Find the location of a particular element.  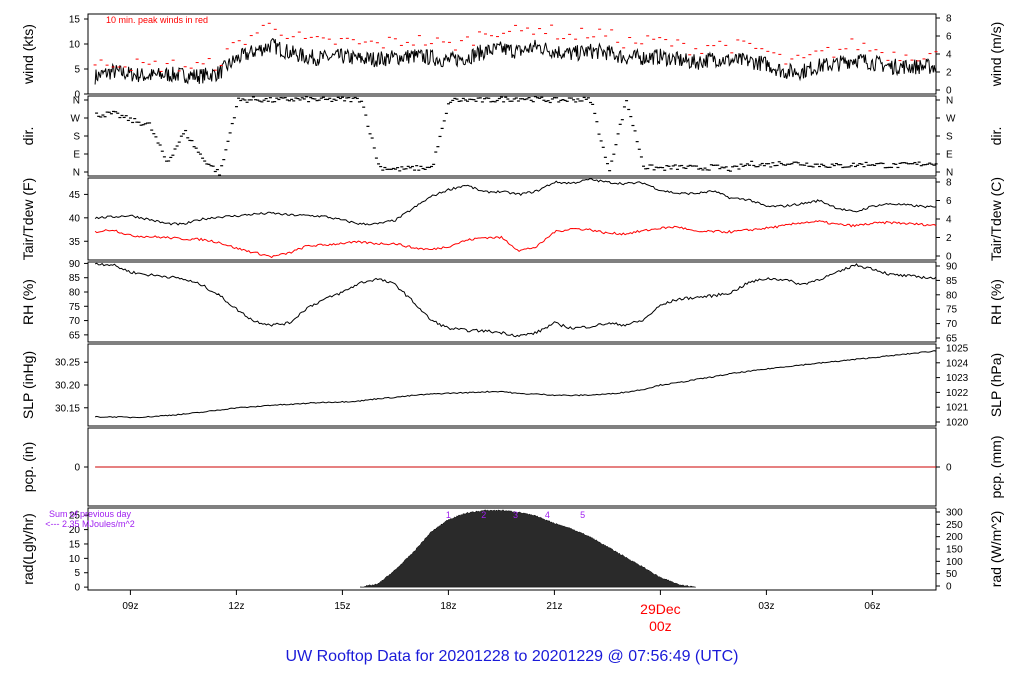

wind-series-wind-speed is located at coordinates (515, 61).